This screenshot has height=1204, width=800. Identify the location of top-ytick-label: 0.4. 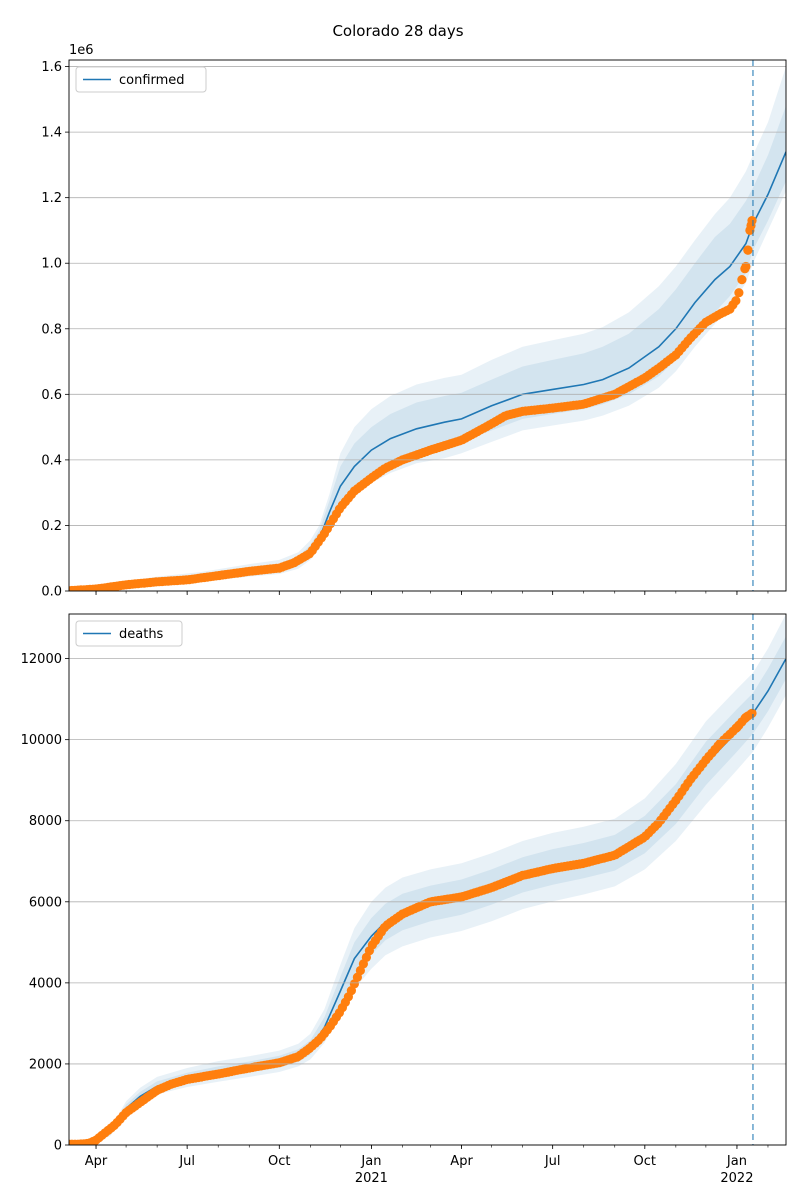
(51, 460).